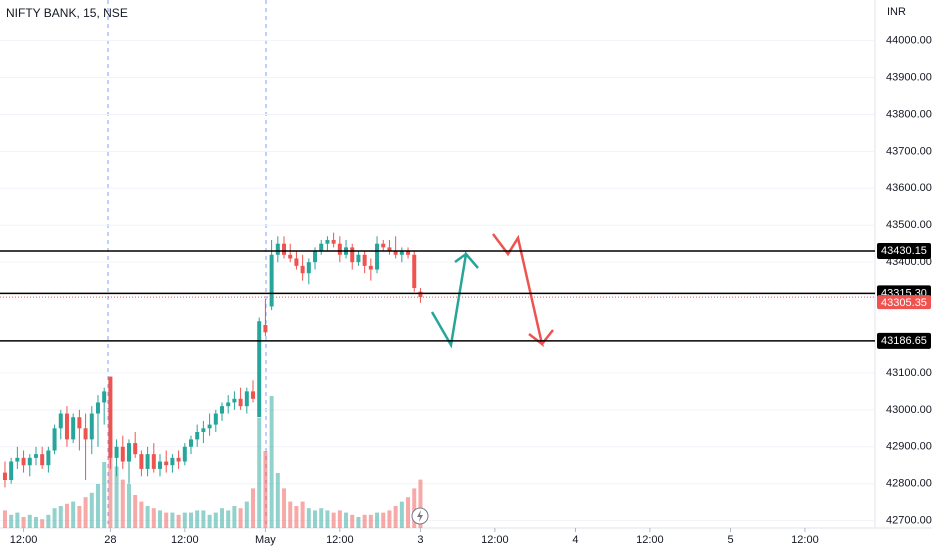 The height and width of the screenshot is (550, 932). What do you see at coordinates (909, 41) in the screenshot?
I see `y-tick-label: 44000.00` at bounding box center [909, 41].